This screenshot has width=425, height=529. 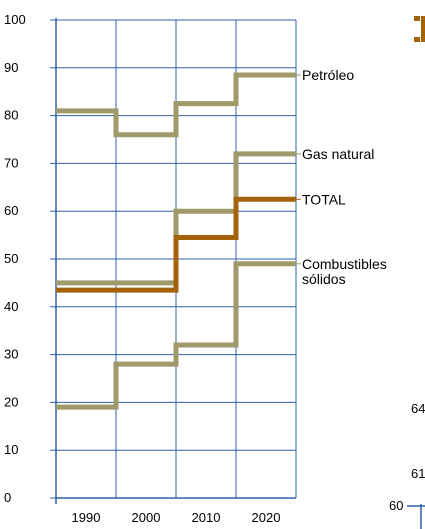 What do you see at coordinates (11, 67) in the screenshot?
I see `ytick-label-90: 90` at bounding box center [11, 67].